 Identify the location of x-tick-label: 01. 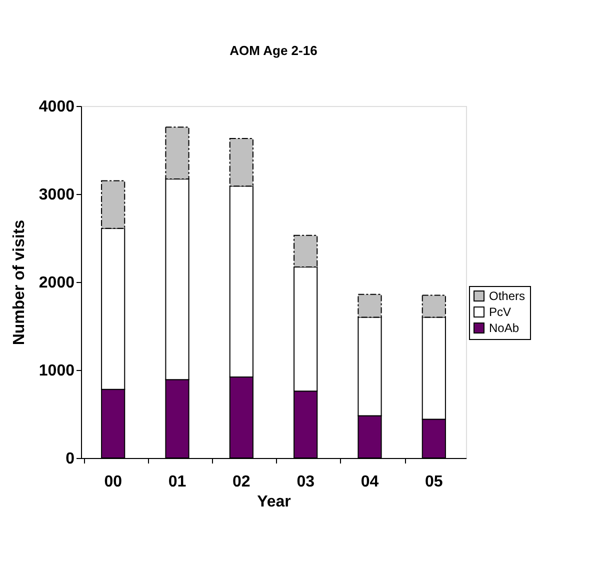
(177, 482).